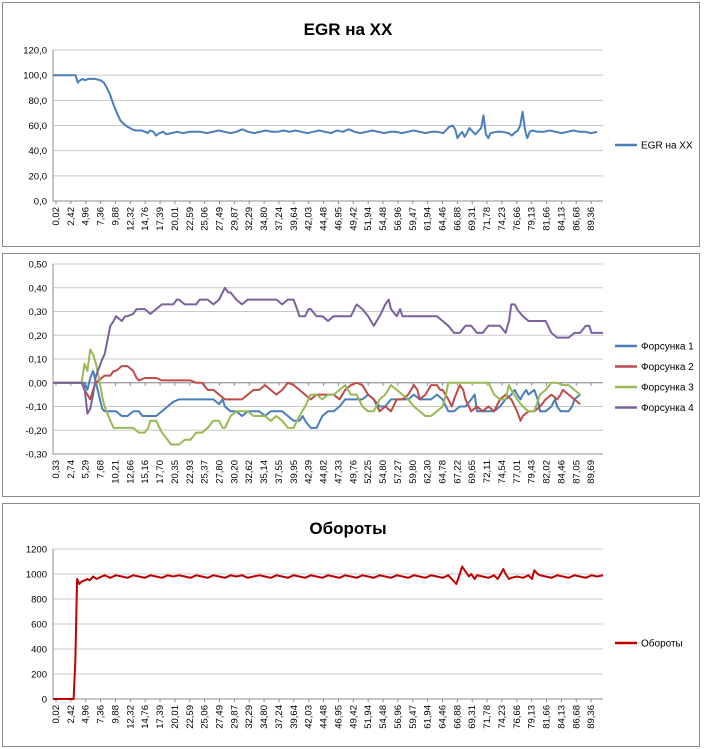 The height and width of the screenshot is (749, 704). What do you see at coordinates (532, 472) in the screenshot?
I see `x-tick-label: 79,43` at bounding box center [532, 472].